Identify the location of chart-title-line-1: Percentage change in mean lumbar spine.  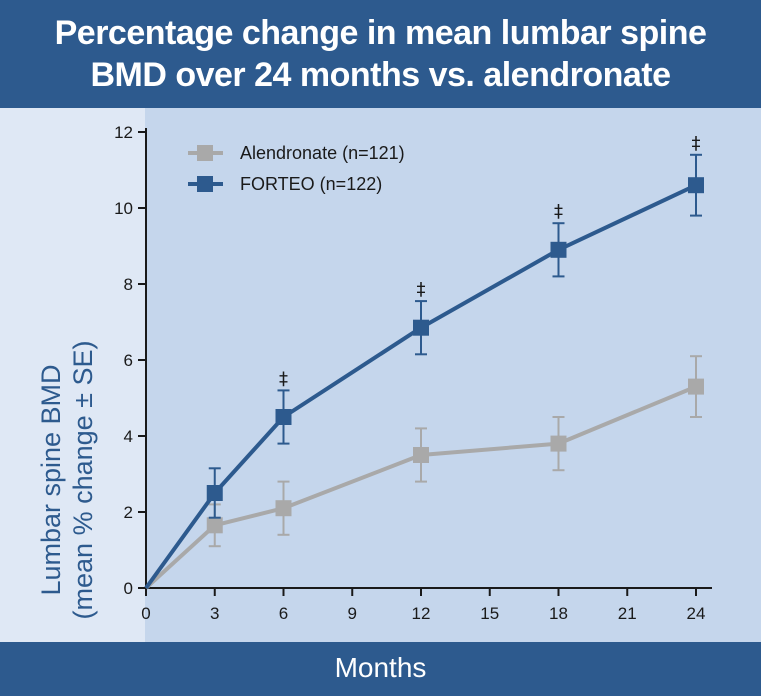
(380, 33).